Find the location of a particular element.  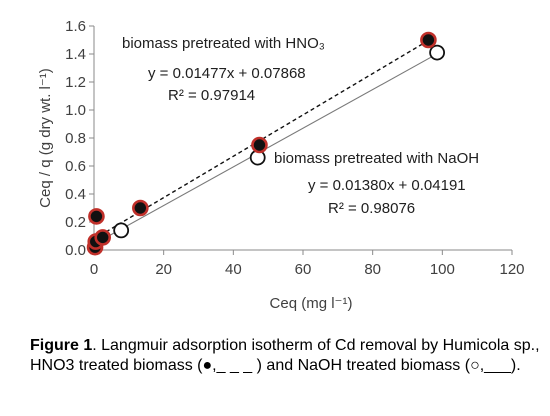

series-hno3-label: biomass pretreated with HNO₃ is located at coordinates (223, 43).